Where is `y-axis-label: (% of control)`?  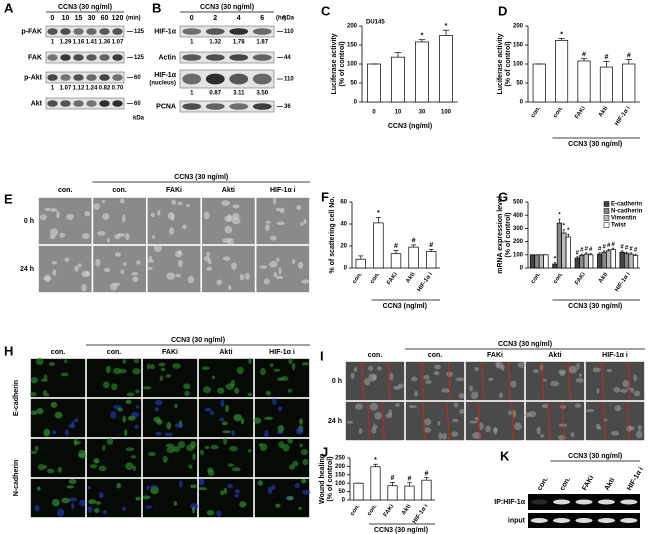 y-axis-label: (% of control) is located at coordinates (508, 234).